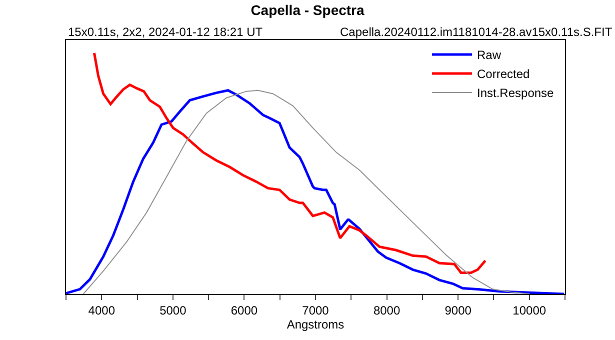  I want to click on legend-label: Corrected, so click(503, 74).